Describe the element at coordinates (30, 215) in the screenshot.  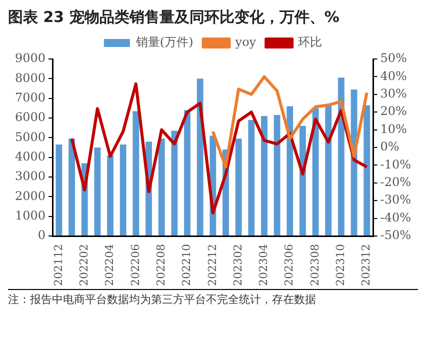
I see `y-tick-label: 1000` at that location.